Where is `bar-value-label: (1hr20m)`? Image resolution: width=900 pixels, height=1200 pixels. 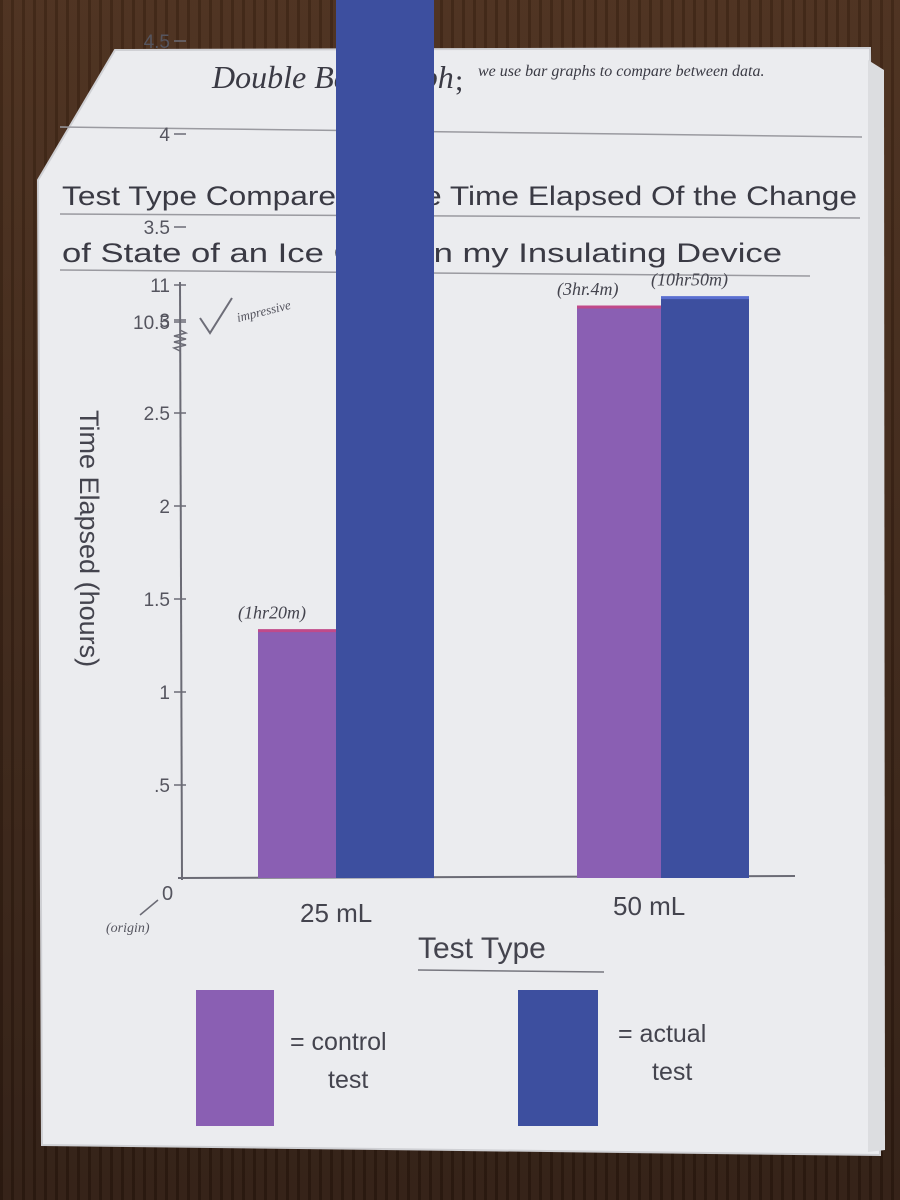 bar-value-label: (1hr20m) is located at coordinates (272, 613).